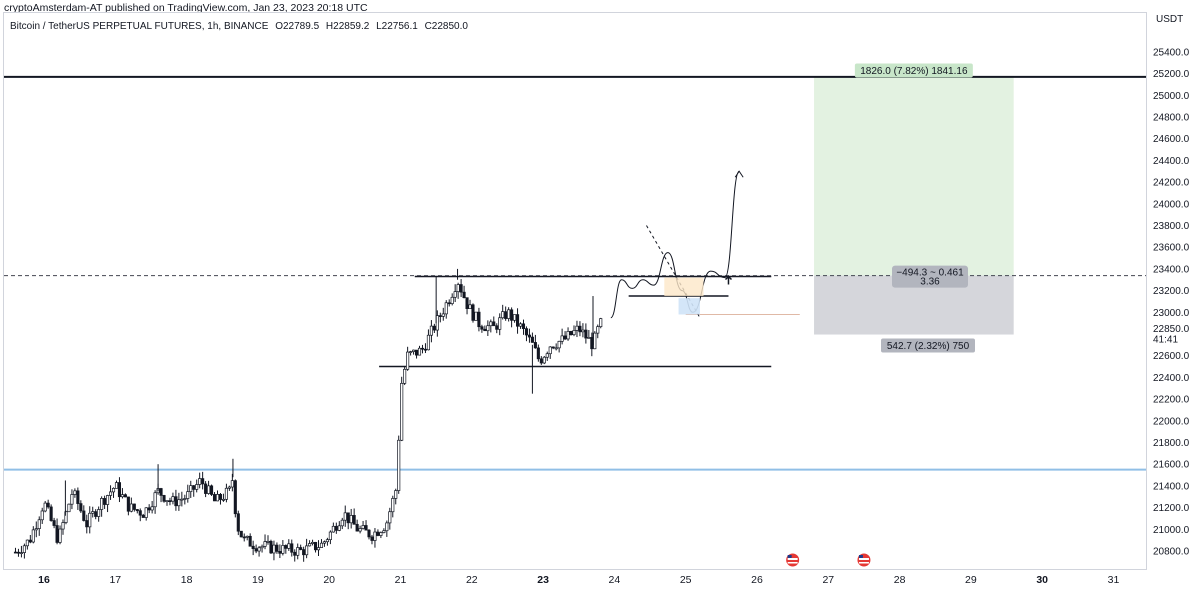  I want to click on y-tick-label: 22400.0, so click(1171, 378).